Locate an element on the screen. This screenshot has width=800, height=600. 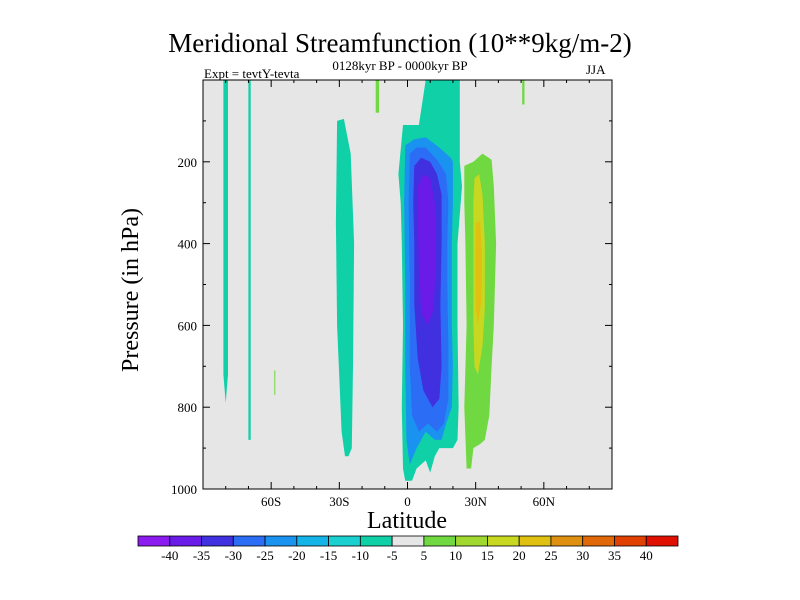
colorbar-label: -30 is located at coordinates (233, 555).